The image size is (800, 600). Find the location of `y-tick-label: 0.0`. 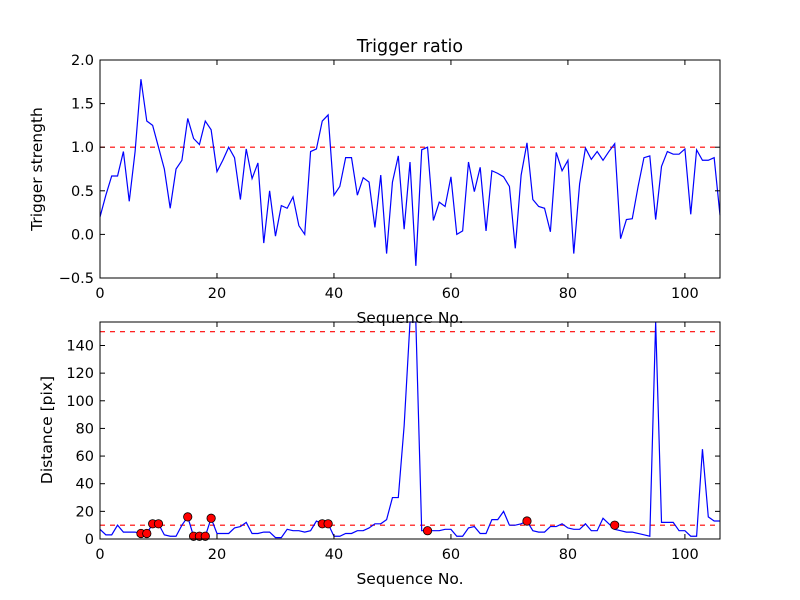

y-tick-label: 0.0 is located at coordinates (82, 235).